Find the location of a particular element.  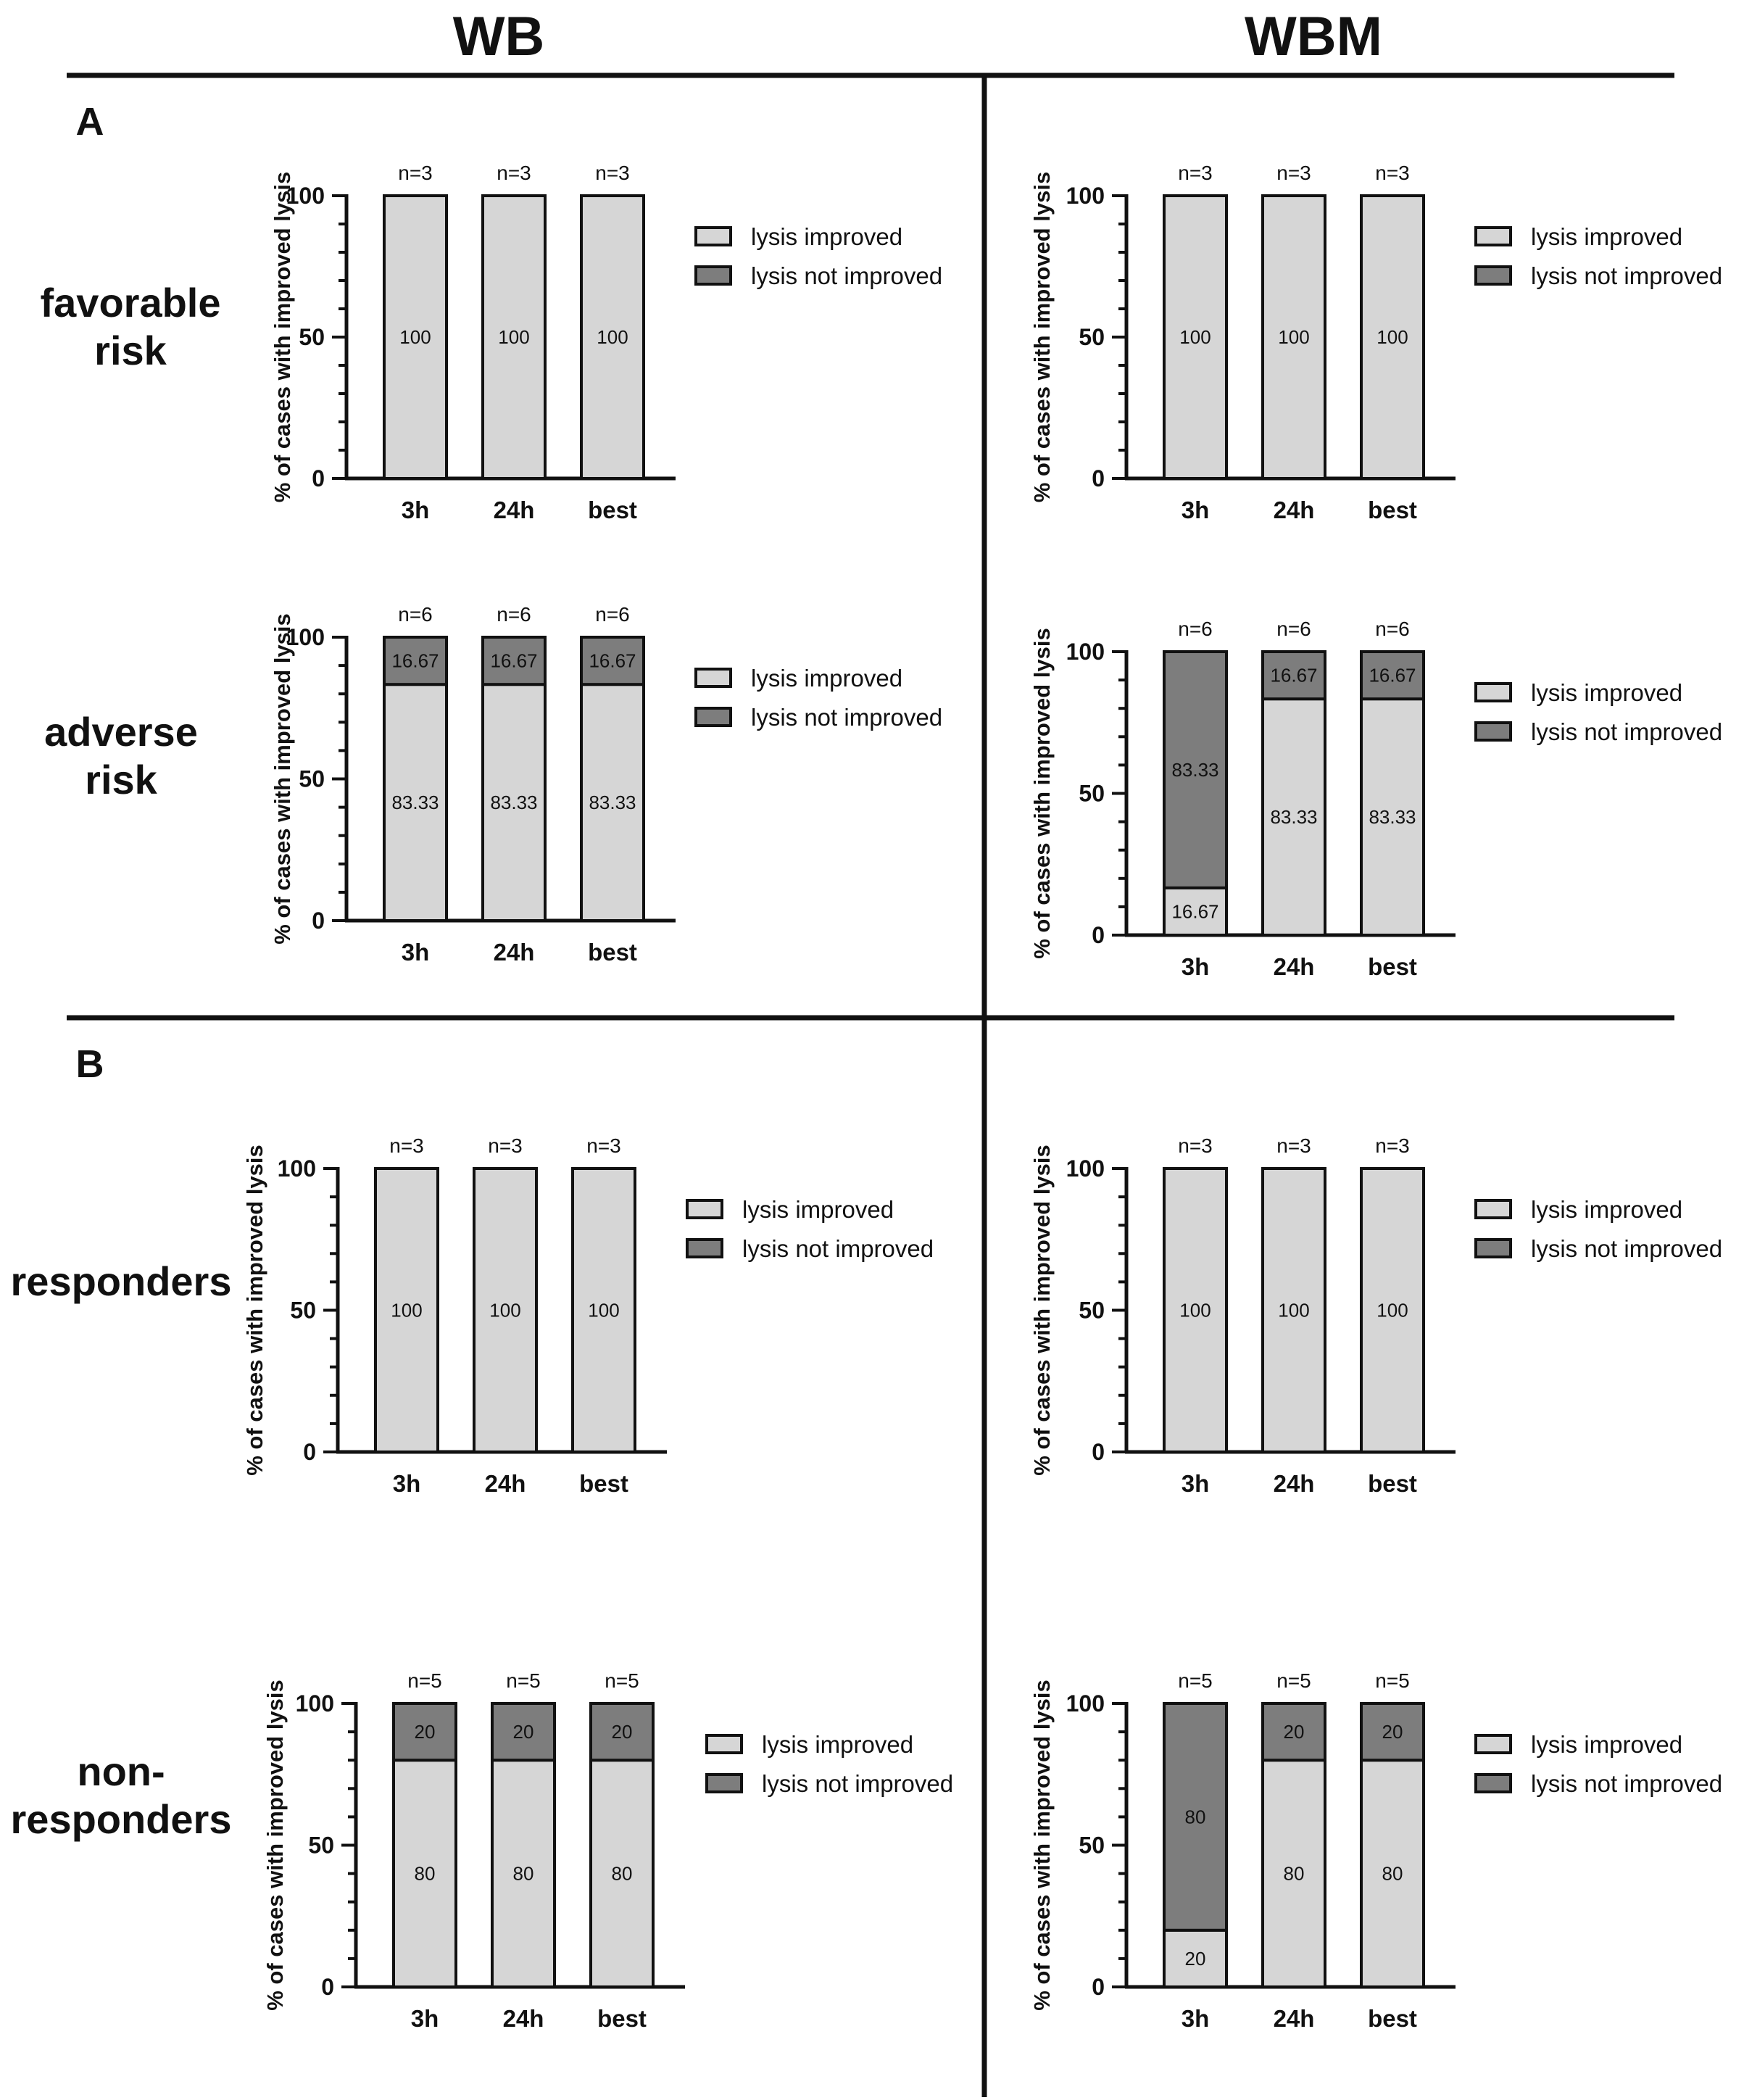

bar-value-label-24h-not-improved: 20 is located at coordinates (523, 1732).